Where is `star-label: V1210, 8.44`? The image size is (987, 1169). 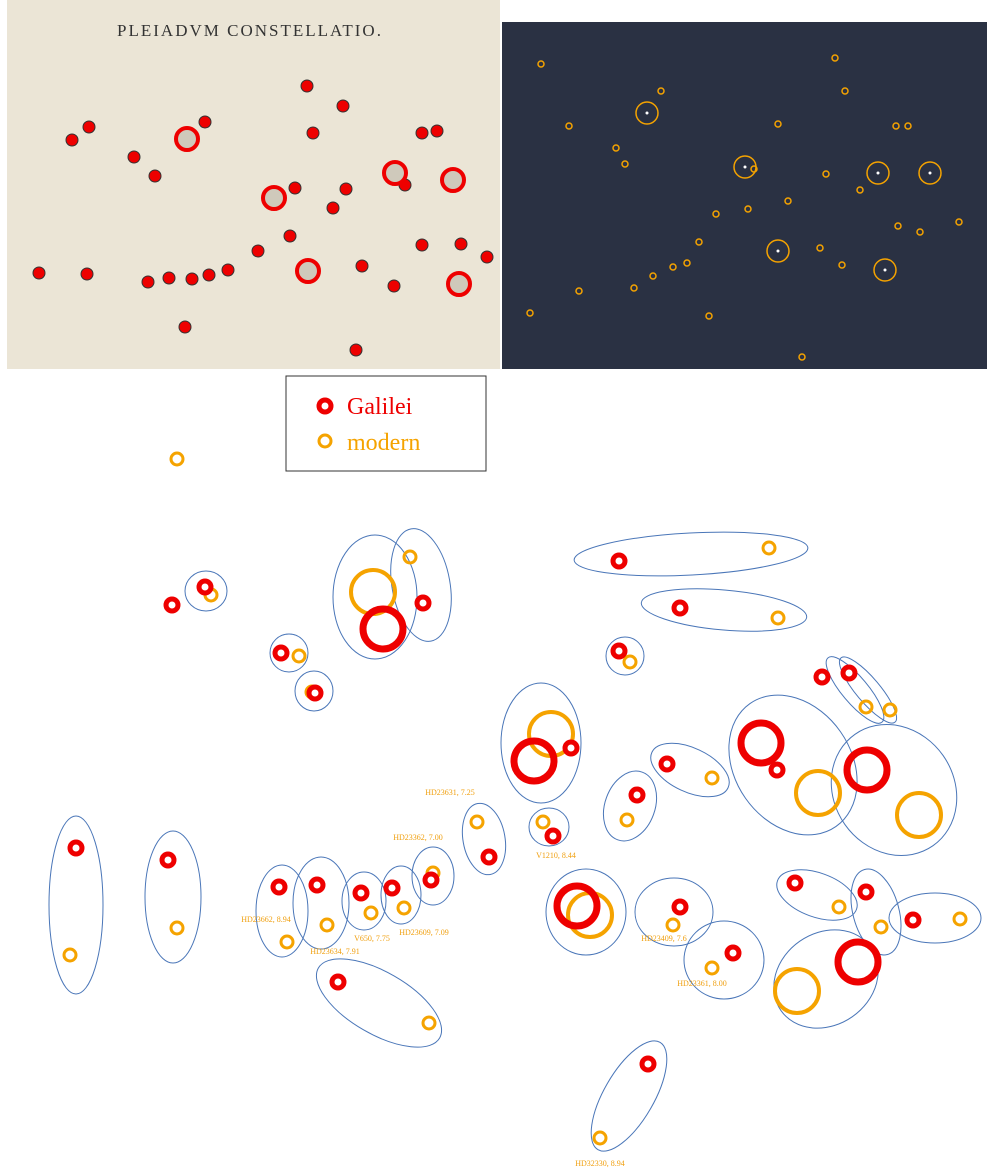 star-label: V1210, 8.44 is located at coordinates (556, 855).